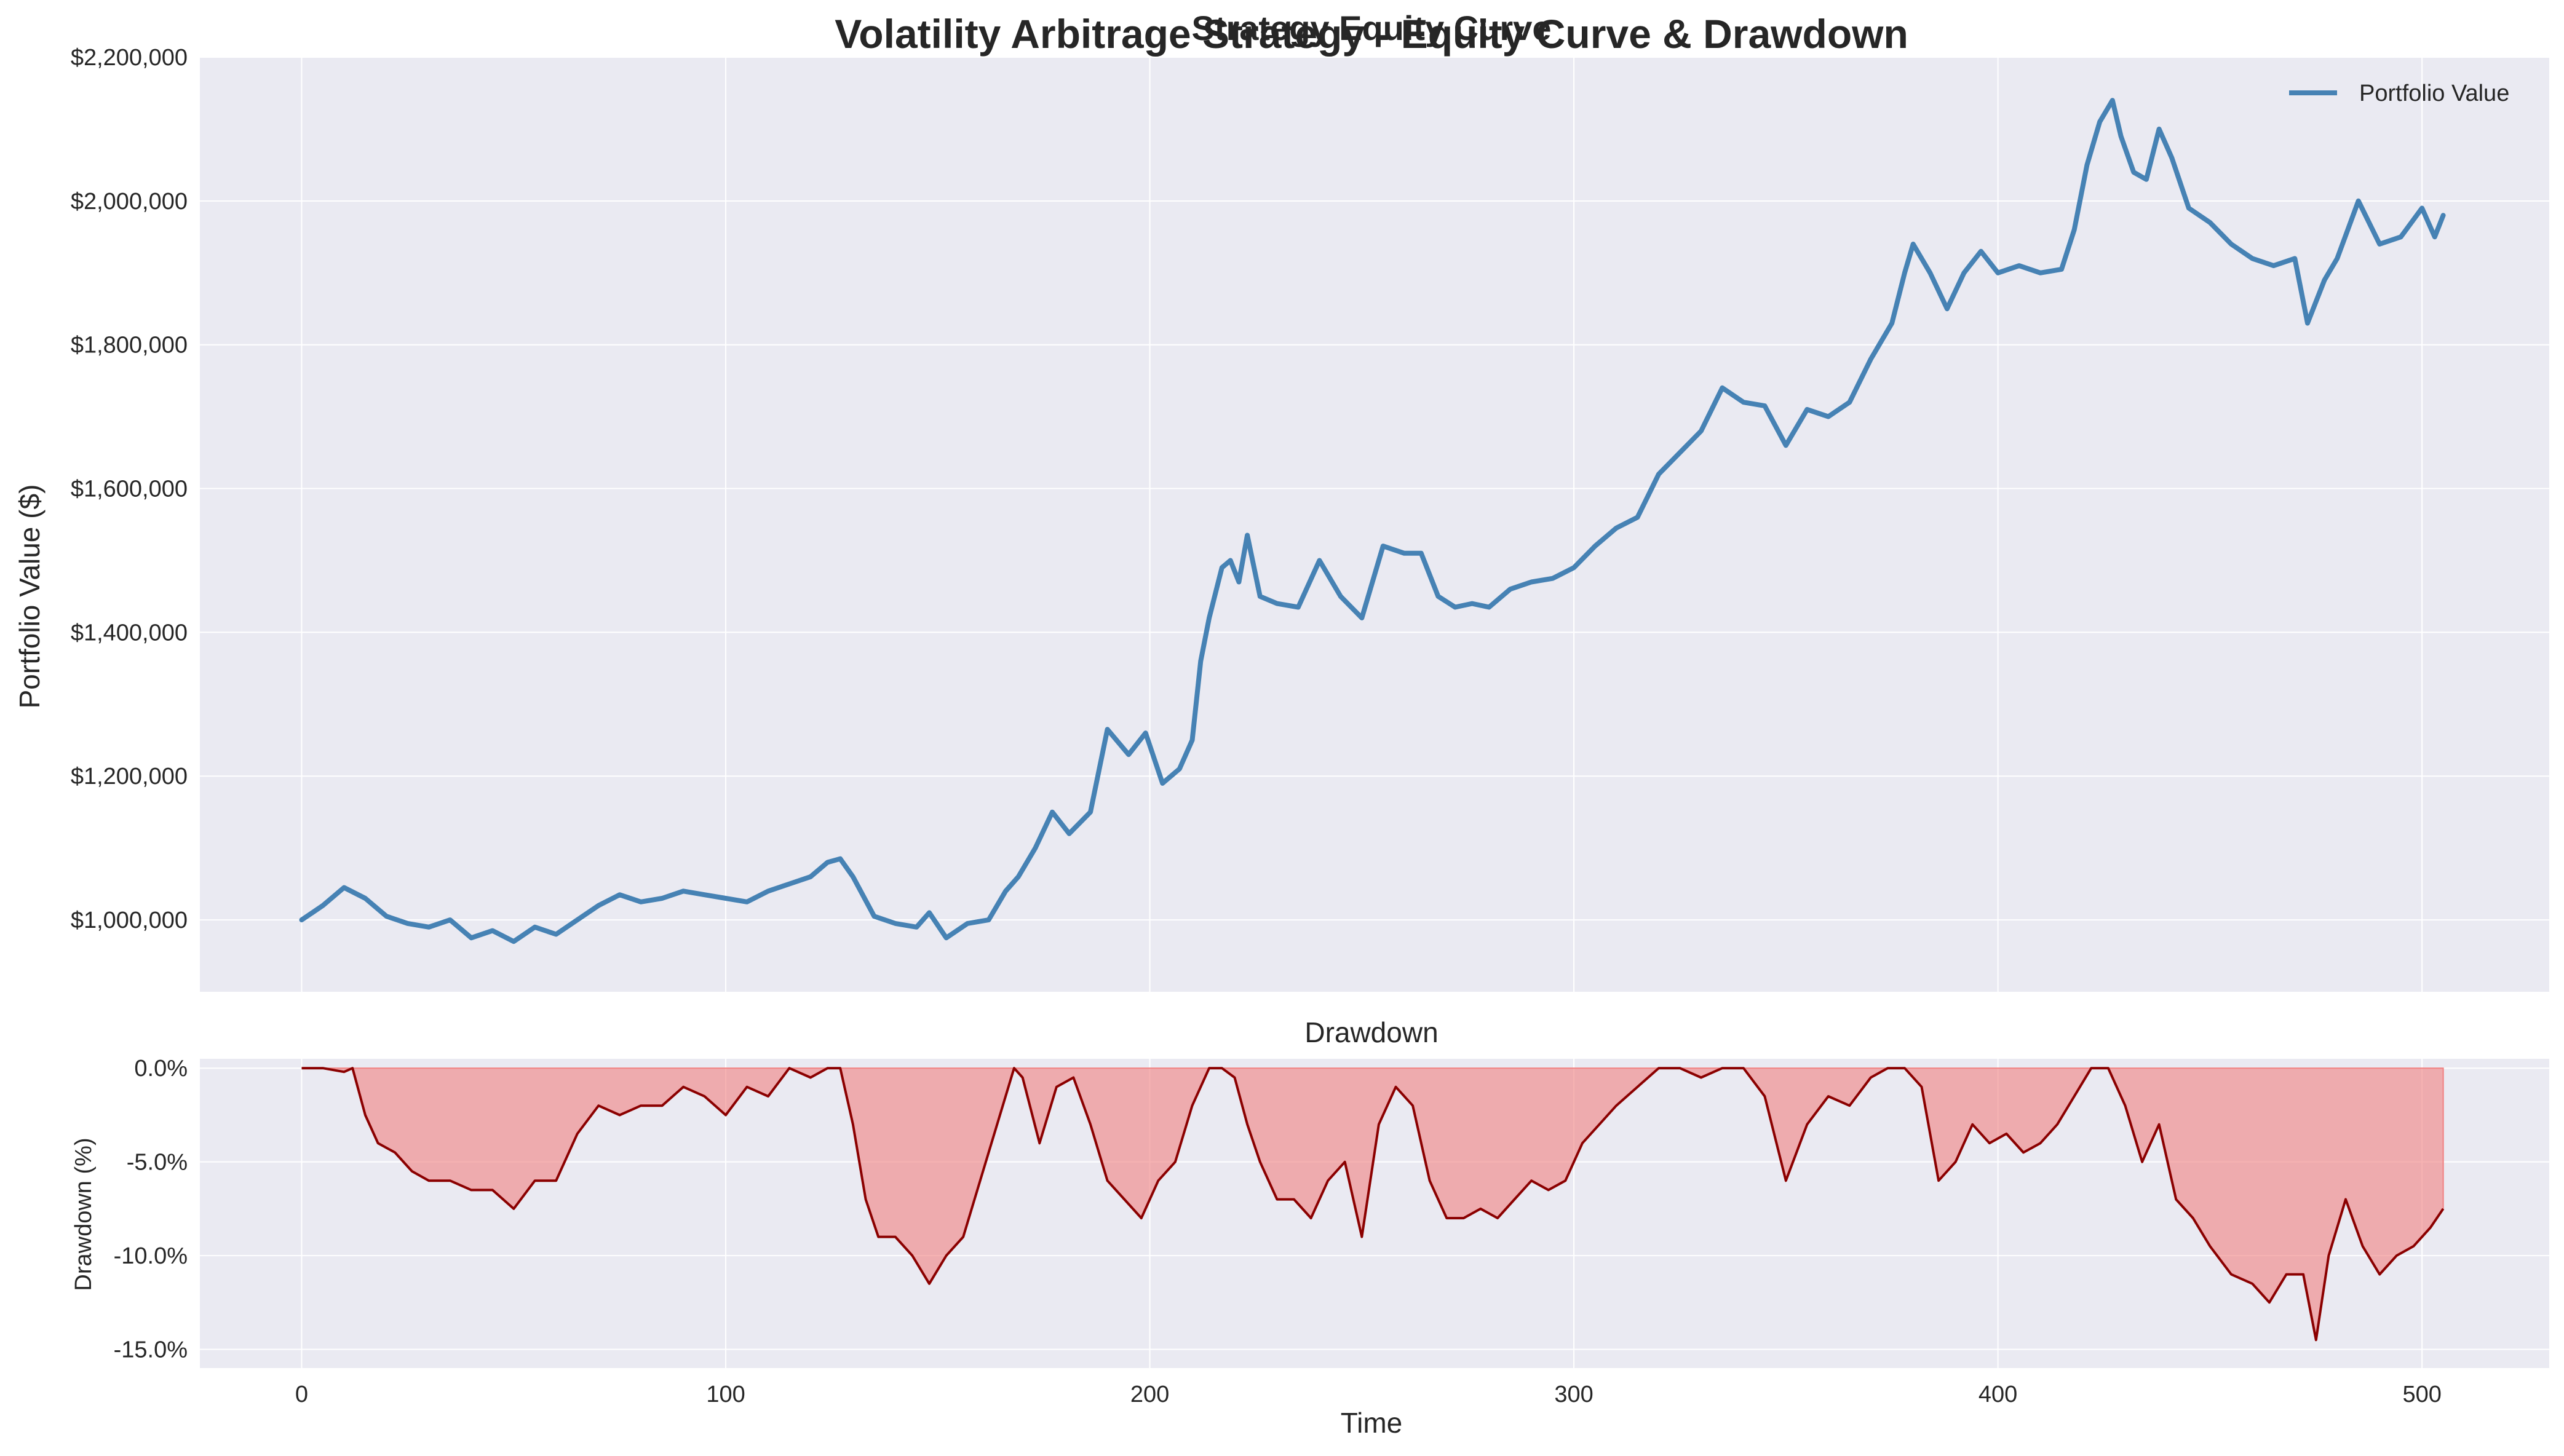  Describe the element at coordinates (151, 1256) in the screenshot. I see `drawdown-y-tick-label: -10.0%` at that location.